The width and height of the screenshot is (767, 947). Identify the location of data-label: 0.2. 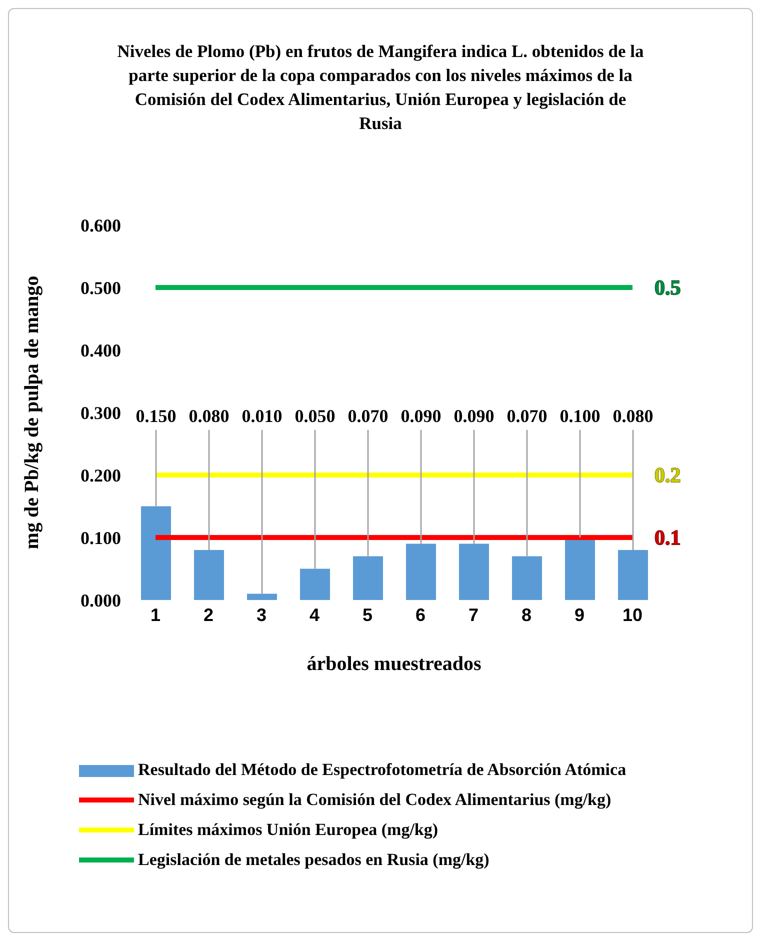
(667, 475).